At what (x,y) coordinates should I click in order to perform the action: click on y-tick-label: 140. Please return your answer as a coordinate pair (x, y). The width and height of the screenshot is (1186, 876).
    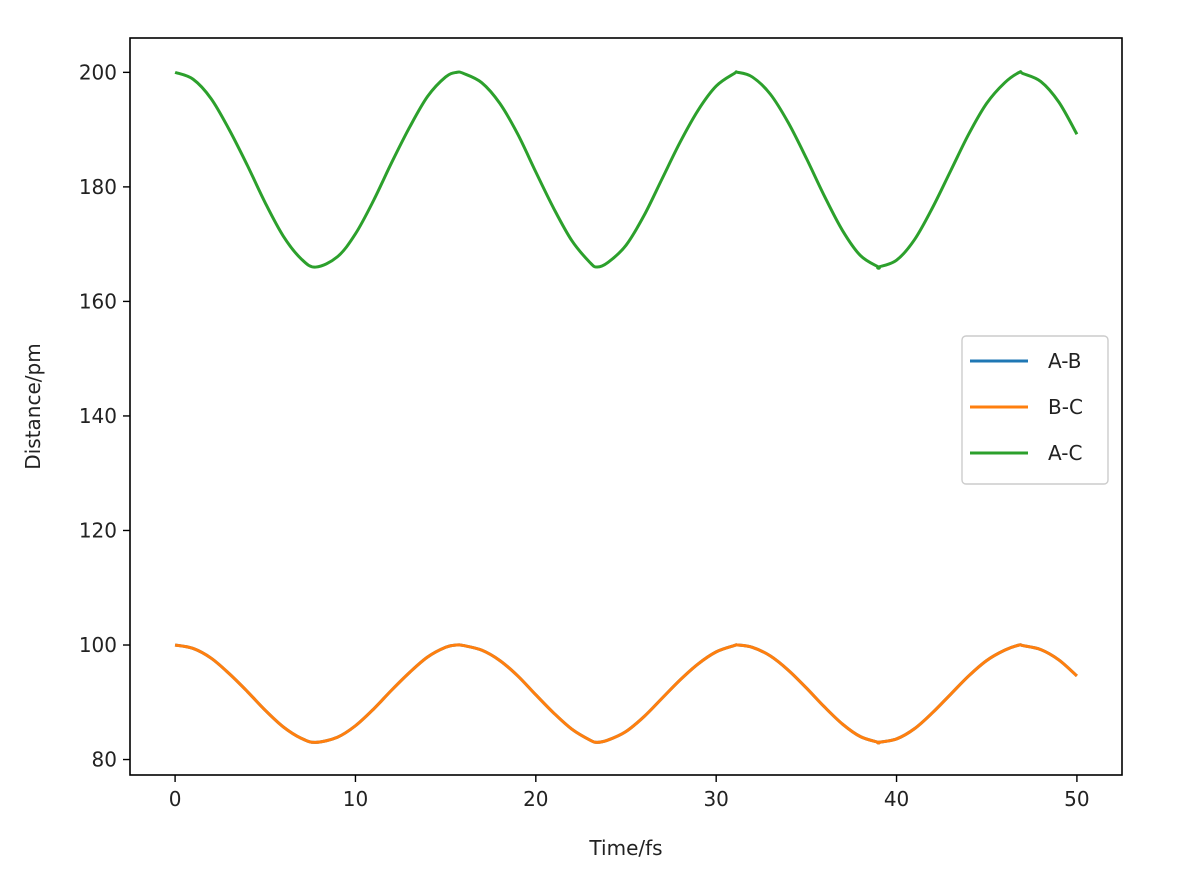
    Looking at the image, I should click on (98, 416).